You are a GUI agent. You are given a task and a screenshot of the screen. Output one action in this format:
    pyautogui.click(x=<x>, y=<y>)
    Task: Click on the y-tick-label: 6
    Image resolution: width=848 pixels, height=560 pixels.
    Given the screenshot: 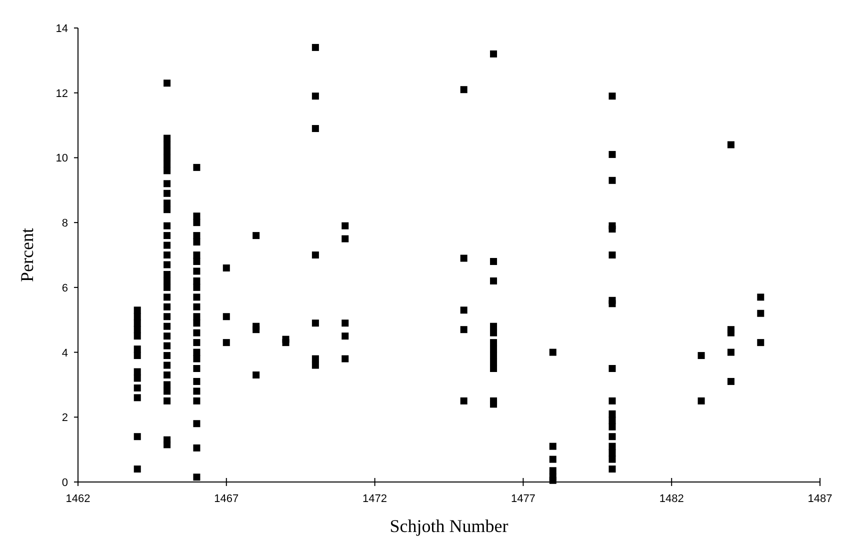 What is the action you would take?
    pyautogui.click(x=65, y=288)
    